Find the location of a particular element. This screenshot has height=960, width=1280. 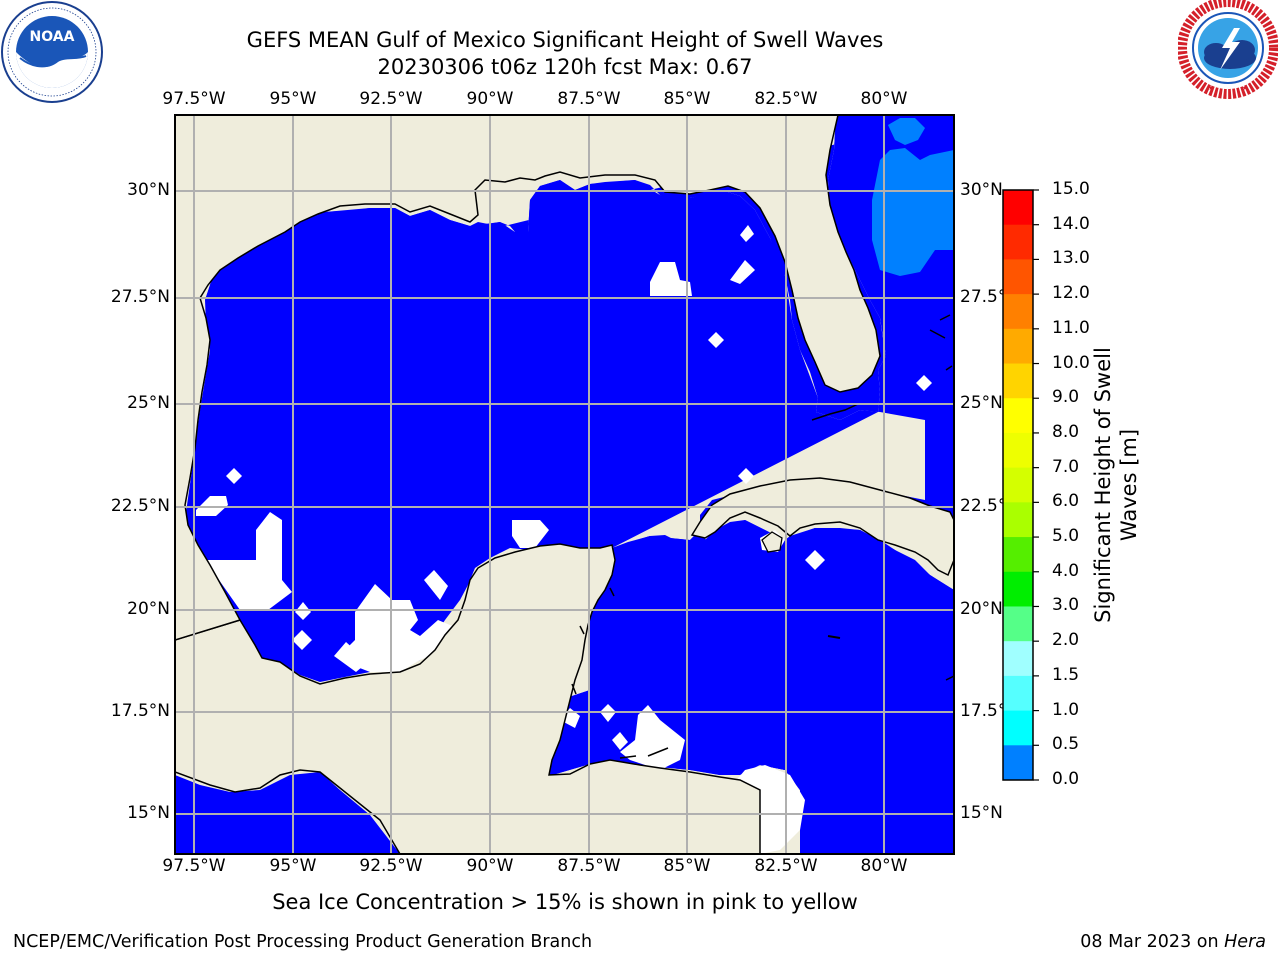

lon-label-top: 85°W is located at coordinates (687, 99).